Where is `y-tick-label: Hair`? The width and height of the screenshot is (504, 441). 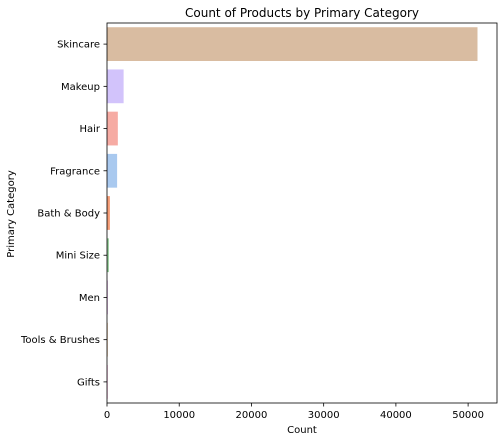 y-tick-label: Hair is located at coordinates (89, 129).